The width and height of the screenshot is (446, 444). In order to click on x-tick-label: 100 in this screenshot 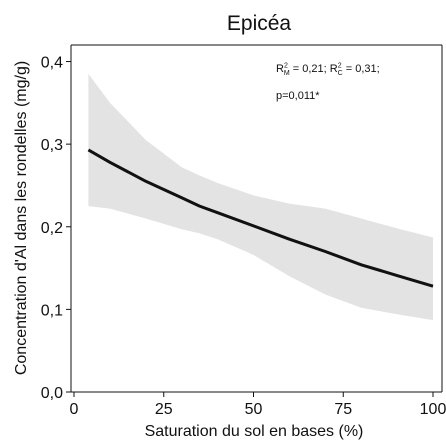, I will do `click(433, 409)`.